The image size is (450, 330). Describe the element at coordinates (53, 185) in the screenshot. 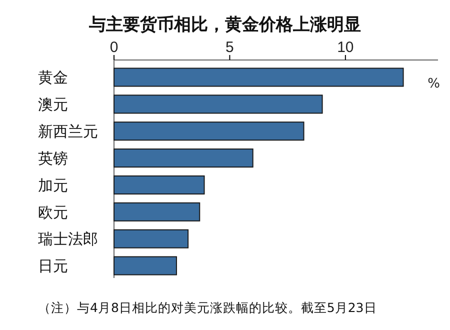

I see `y-tick-label: 加元` at that location.